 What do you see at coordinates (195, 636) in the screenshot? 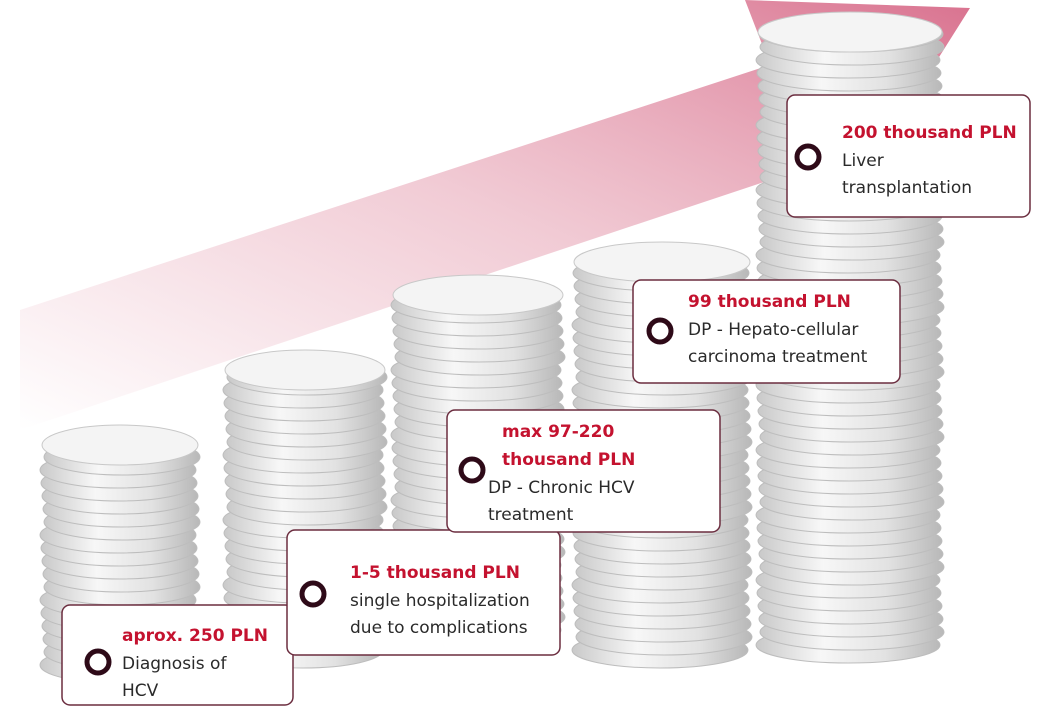
I see `cost-label: aprox. 250 PLN` at bounding box center [195, 636].